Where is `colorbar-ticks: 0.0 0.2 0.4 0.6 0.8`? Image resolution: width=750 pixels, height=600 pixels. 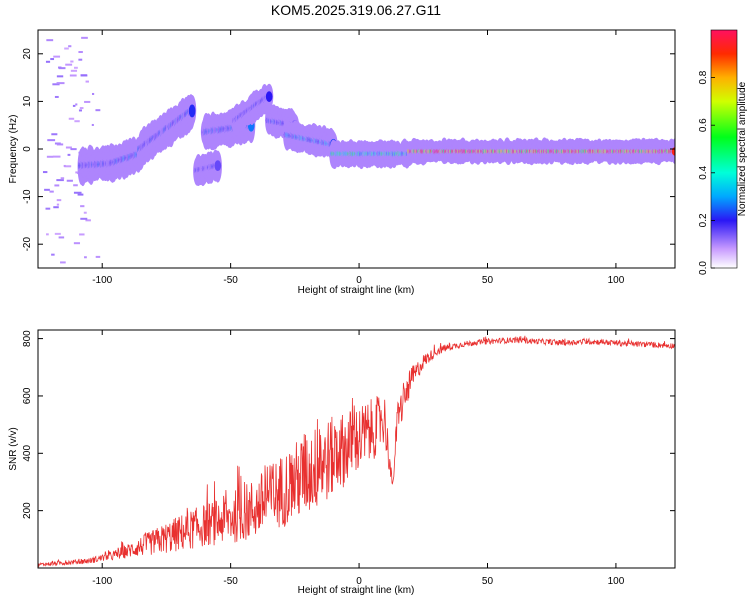
colorbar-ticks: 0.0 0.2 0.4 0.6 0.8 is located at coordinates (706, 172).